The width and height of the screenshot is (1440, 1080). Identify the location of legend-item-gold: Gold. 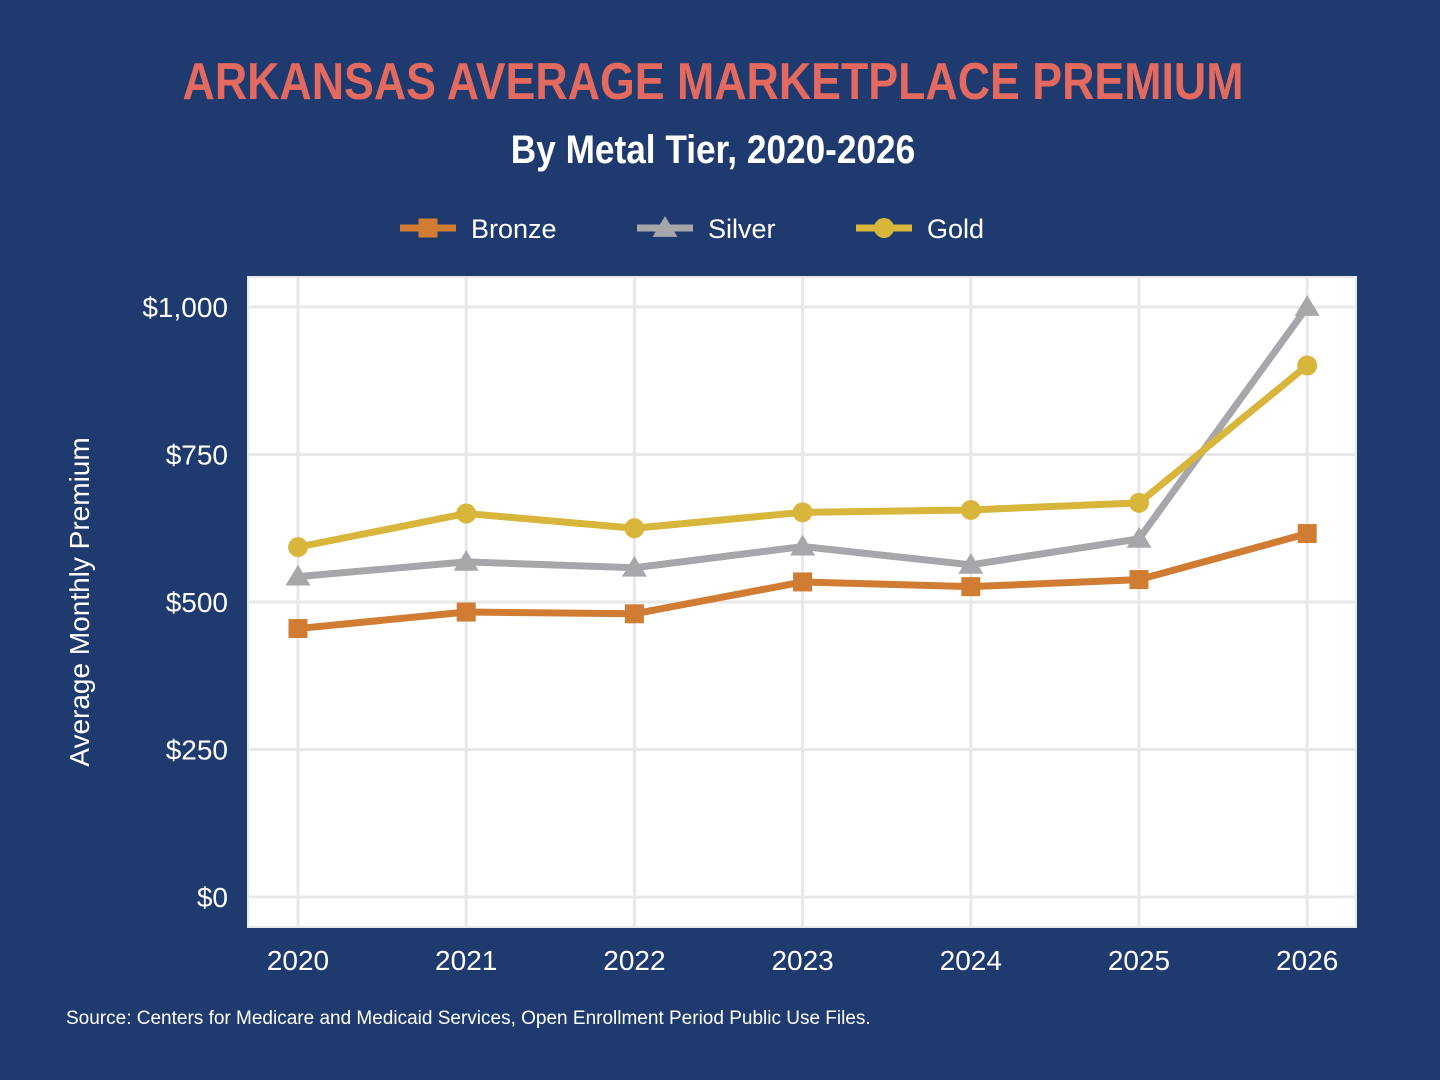
(920, 229).